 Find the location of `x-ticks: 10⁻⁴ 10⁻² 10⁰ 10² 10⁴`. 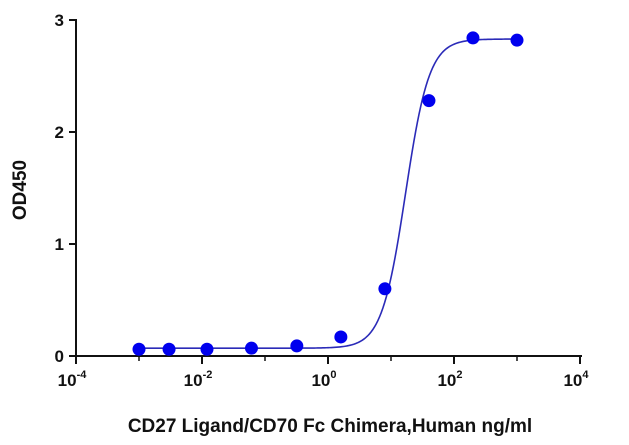

x-ticks: 10⁻⁴ 10⁻² 10⁰ 10² 10⁴ is located at coordinates (323, 373).